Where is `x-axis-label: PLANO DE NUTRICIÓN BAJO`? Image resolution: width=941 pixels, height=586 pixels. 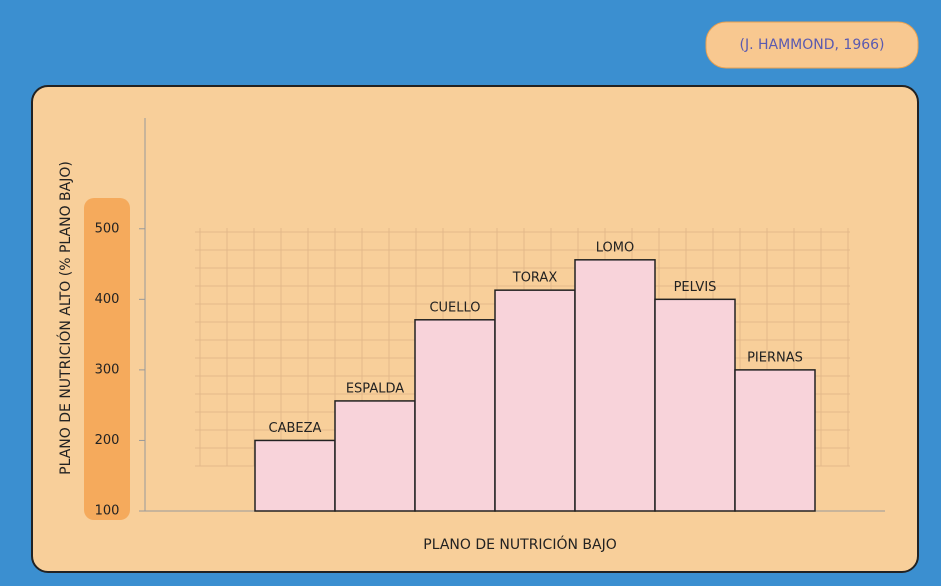
x-axis-label: PLANO DE NUTRICIÓN BAJO is located at coordinates (519, 544).